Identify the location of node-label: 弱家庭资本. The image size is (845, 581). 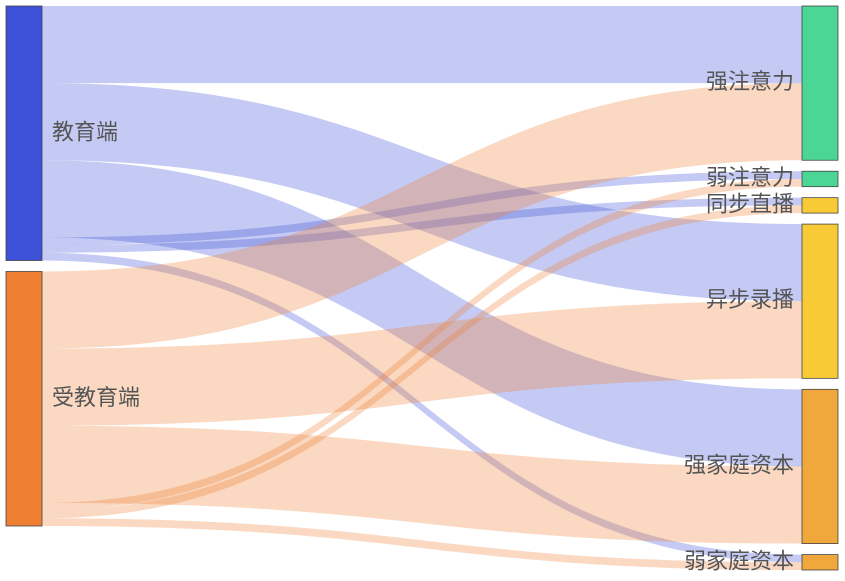
(739, 561).